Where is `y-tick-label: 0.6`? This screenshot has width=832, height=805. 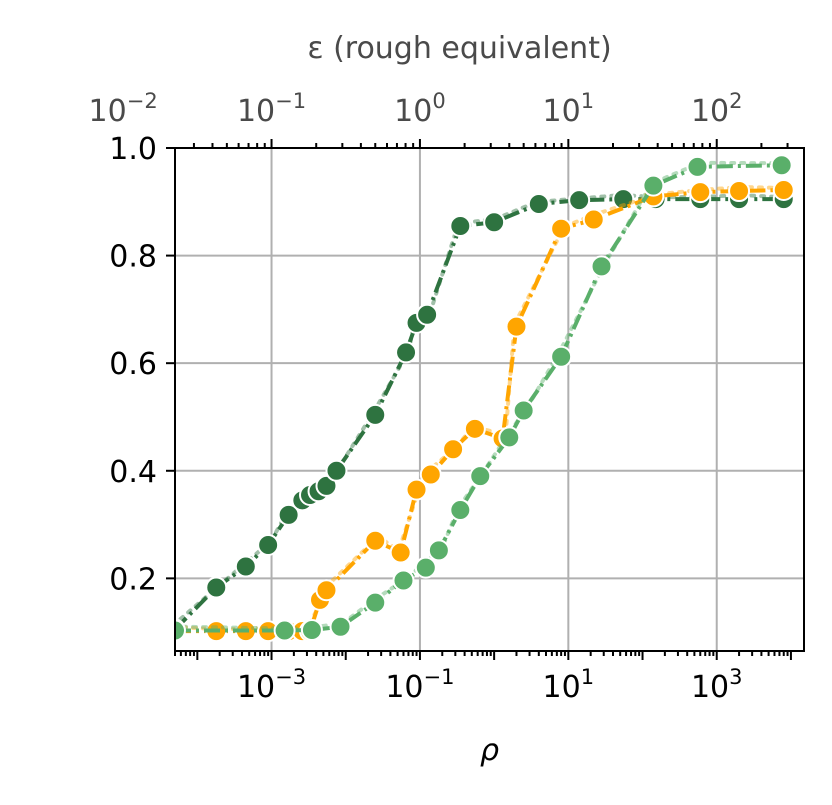 y-tick-label: 0.6 is located at coordinates (133, 364).